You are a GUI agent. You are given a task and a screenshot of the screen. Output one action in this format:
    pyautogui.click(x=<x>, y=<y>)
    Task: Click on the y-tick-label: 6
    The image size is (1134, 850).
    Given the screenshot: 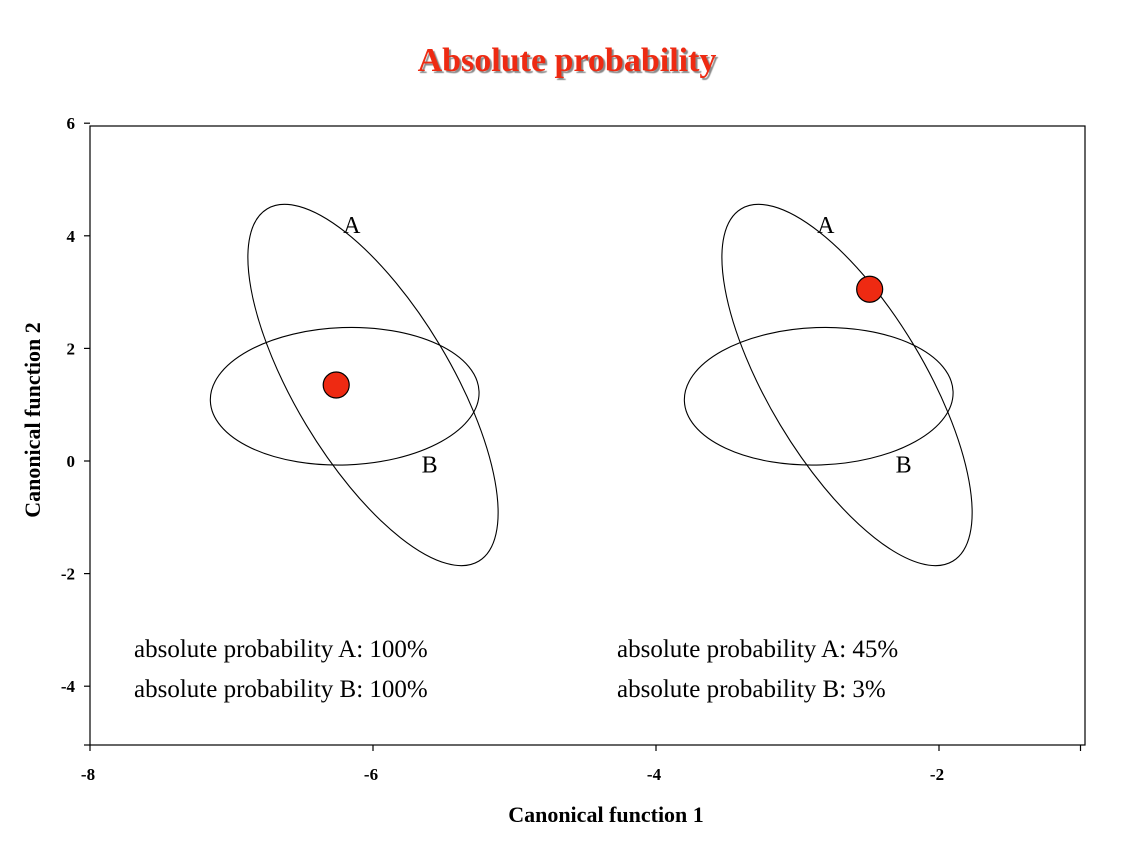 What is the action you would take?
    pyautogui.click(x=71, y=123)
    